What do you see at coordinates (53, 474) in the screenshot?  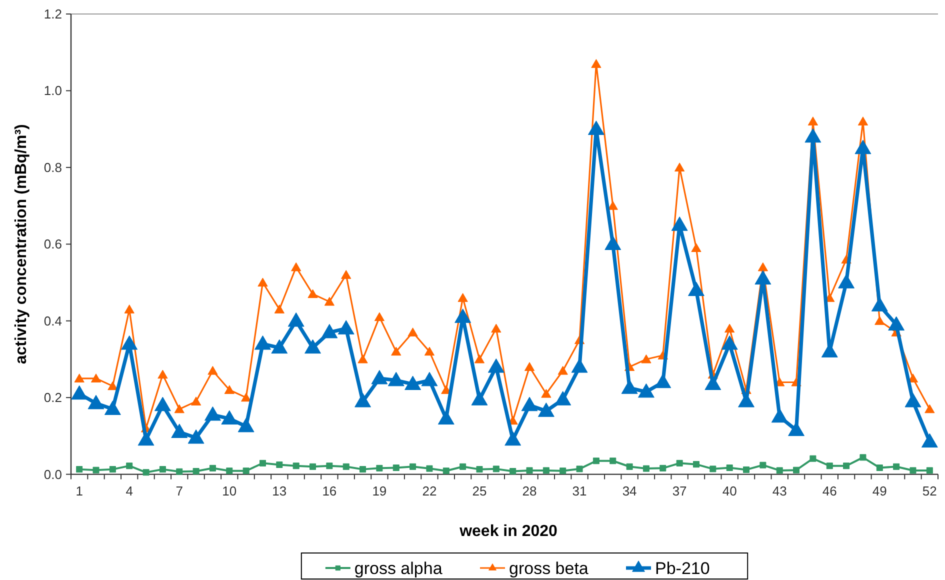 I see `y-tick-label: 0.0` at bounding box center [53, 474].